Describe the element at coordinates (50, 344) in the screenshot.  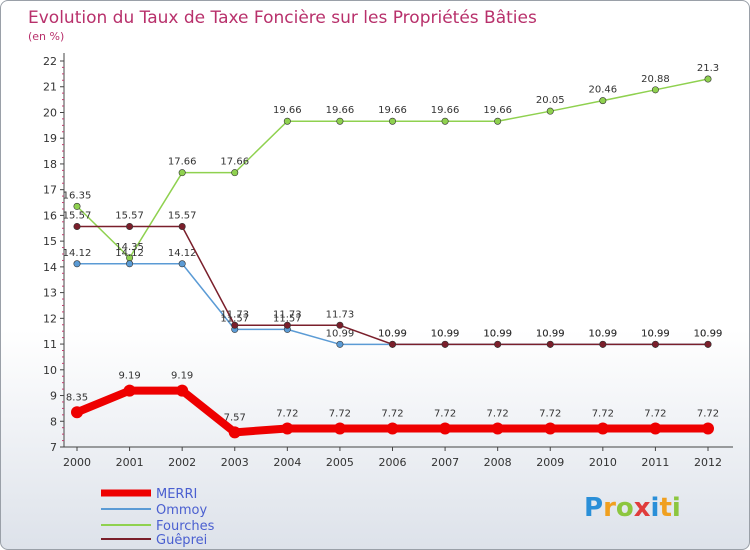
I see `y-tick-label: 11` at that location.